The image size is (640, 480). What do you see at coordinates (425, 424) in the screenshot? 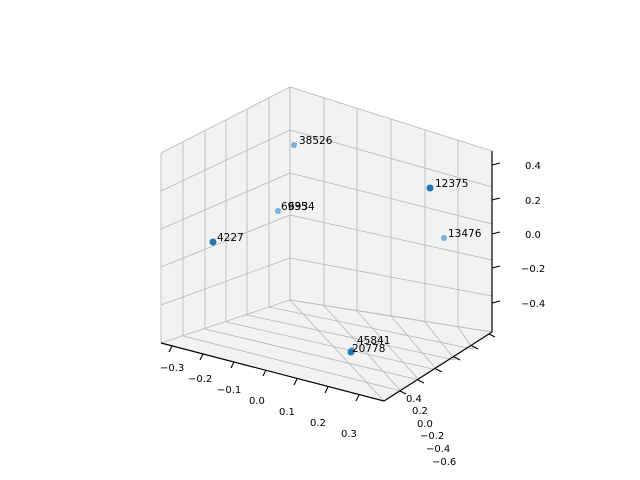
I see `y-axis-tick-label: 0.0` at bounding box center [425, 424].